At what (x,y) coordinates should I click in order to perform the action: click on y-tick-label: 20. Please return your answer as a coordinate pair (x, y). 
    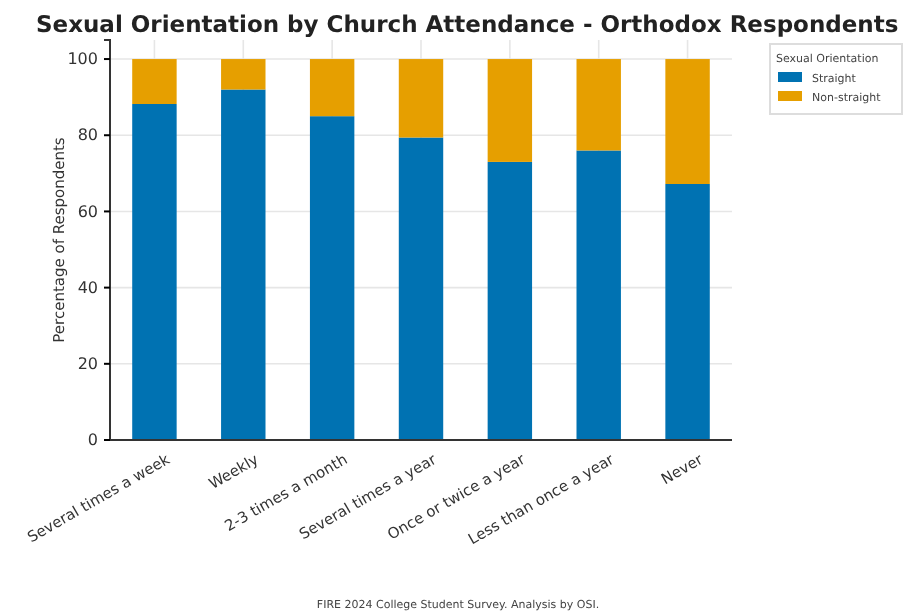
    Looking at the image, I should click on (87, 363).